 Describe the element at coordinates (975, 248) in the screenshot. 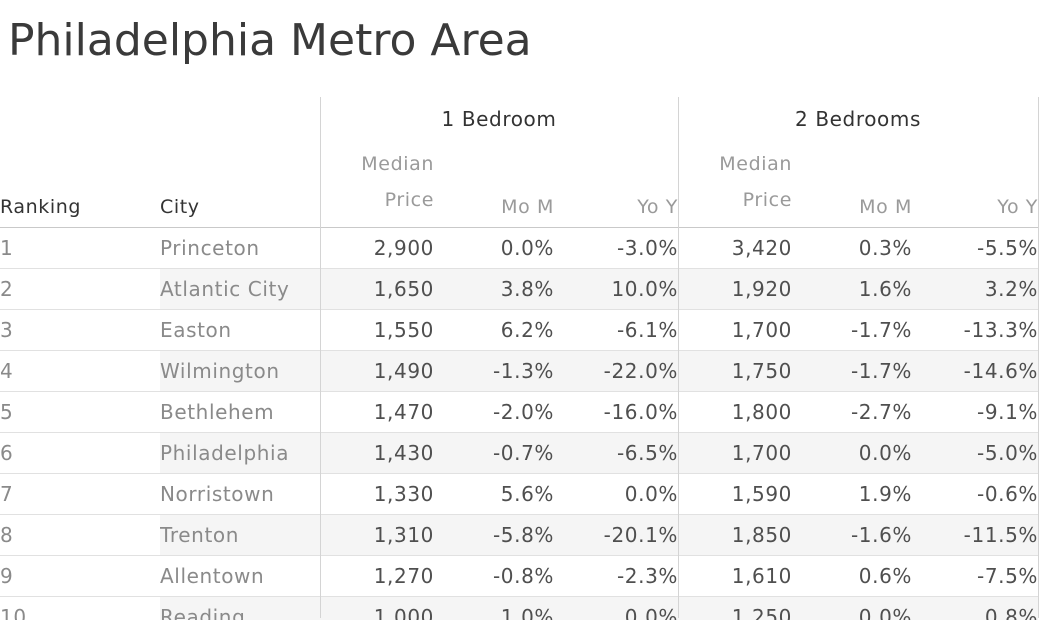

I see `yoy-2br-cell: -5.5%` at that location.